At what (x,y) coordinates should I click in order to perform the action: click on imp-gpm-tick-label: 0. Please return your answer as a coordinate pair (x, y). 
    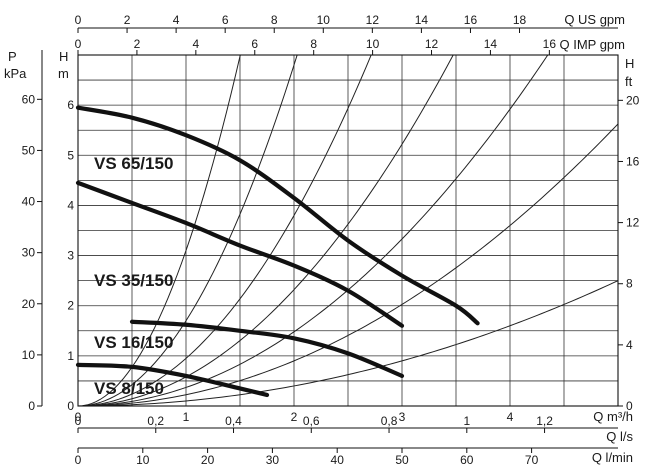
    Looking at the image, I should click on (78, 44).